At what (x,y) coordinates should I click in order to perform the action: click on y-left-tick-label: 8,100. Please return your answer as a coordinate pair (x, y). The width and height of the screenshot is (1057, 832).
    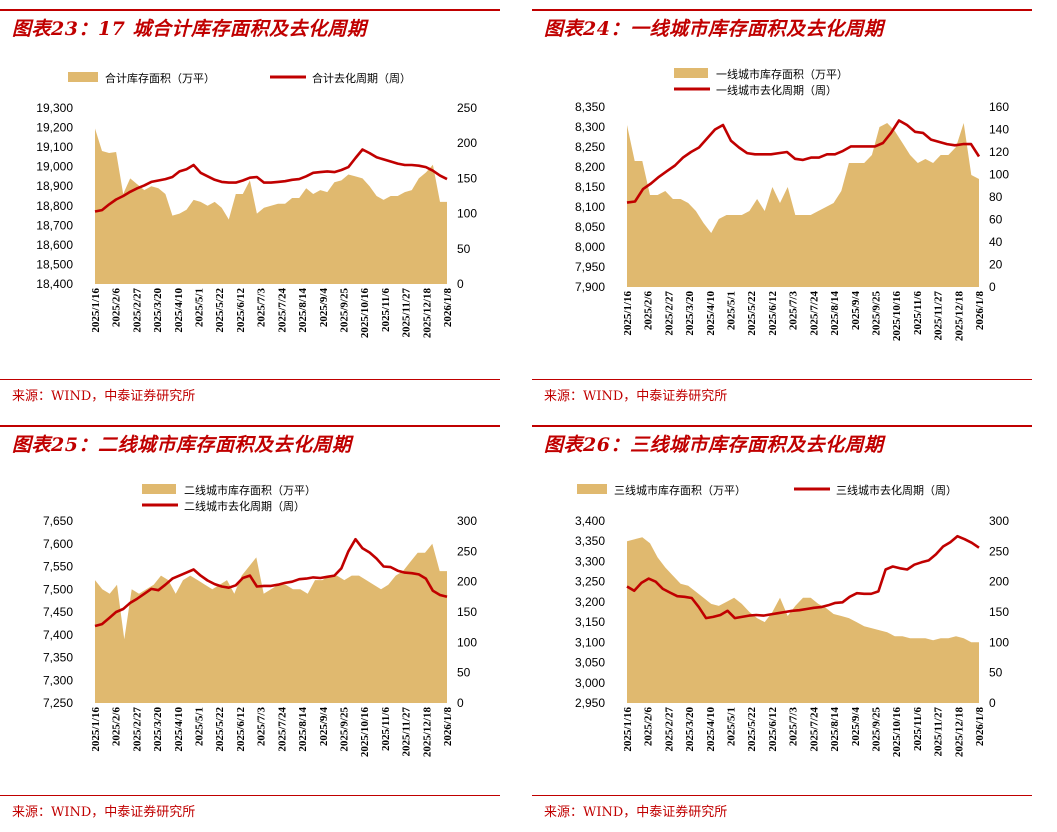
    Looking at the image, I should click on (590, 207).